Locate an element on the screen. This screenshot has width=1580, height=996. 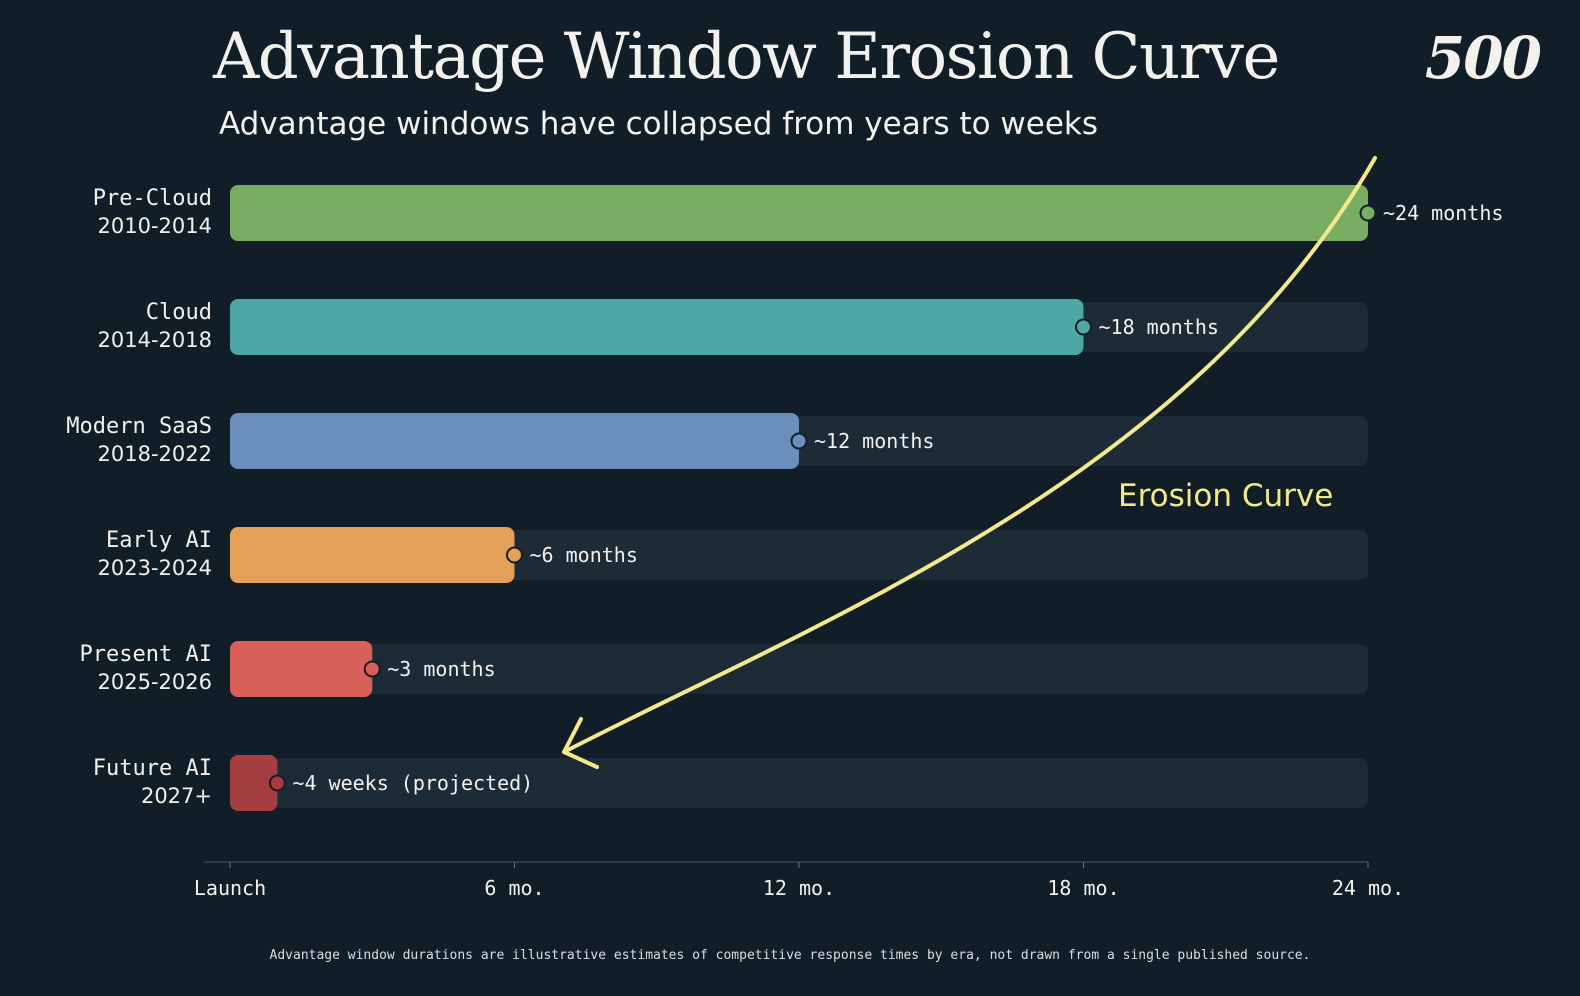
category-name: Cloud is located at coordinates (179, 312).